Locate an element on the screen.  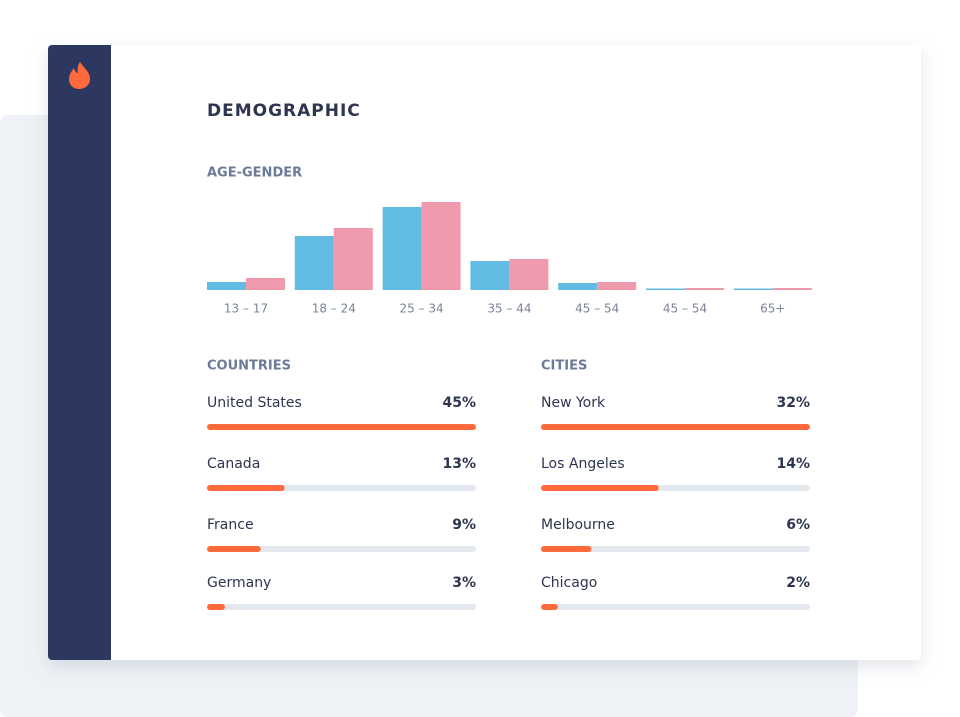
sidebar is located at coordinates (79, 352).